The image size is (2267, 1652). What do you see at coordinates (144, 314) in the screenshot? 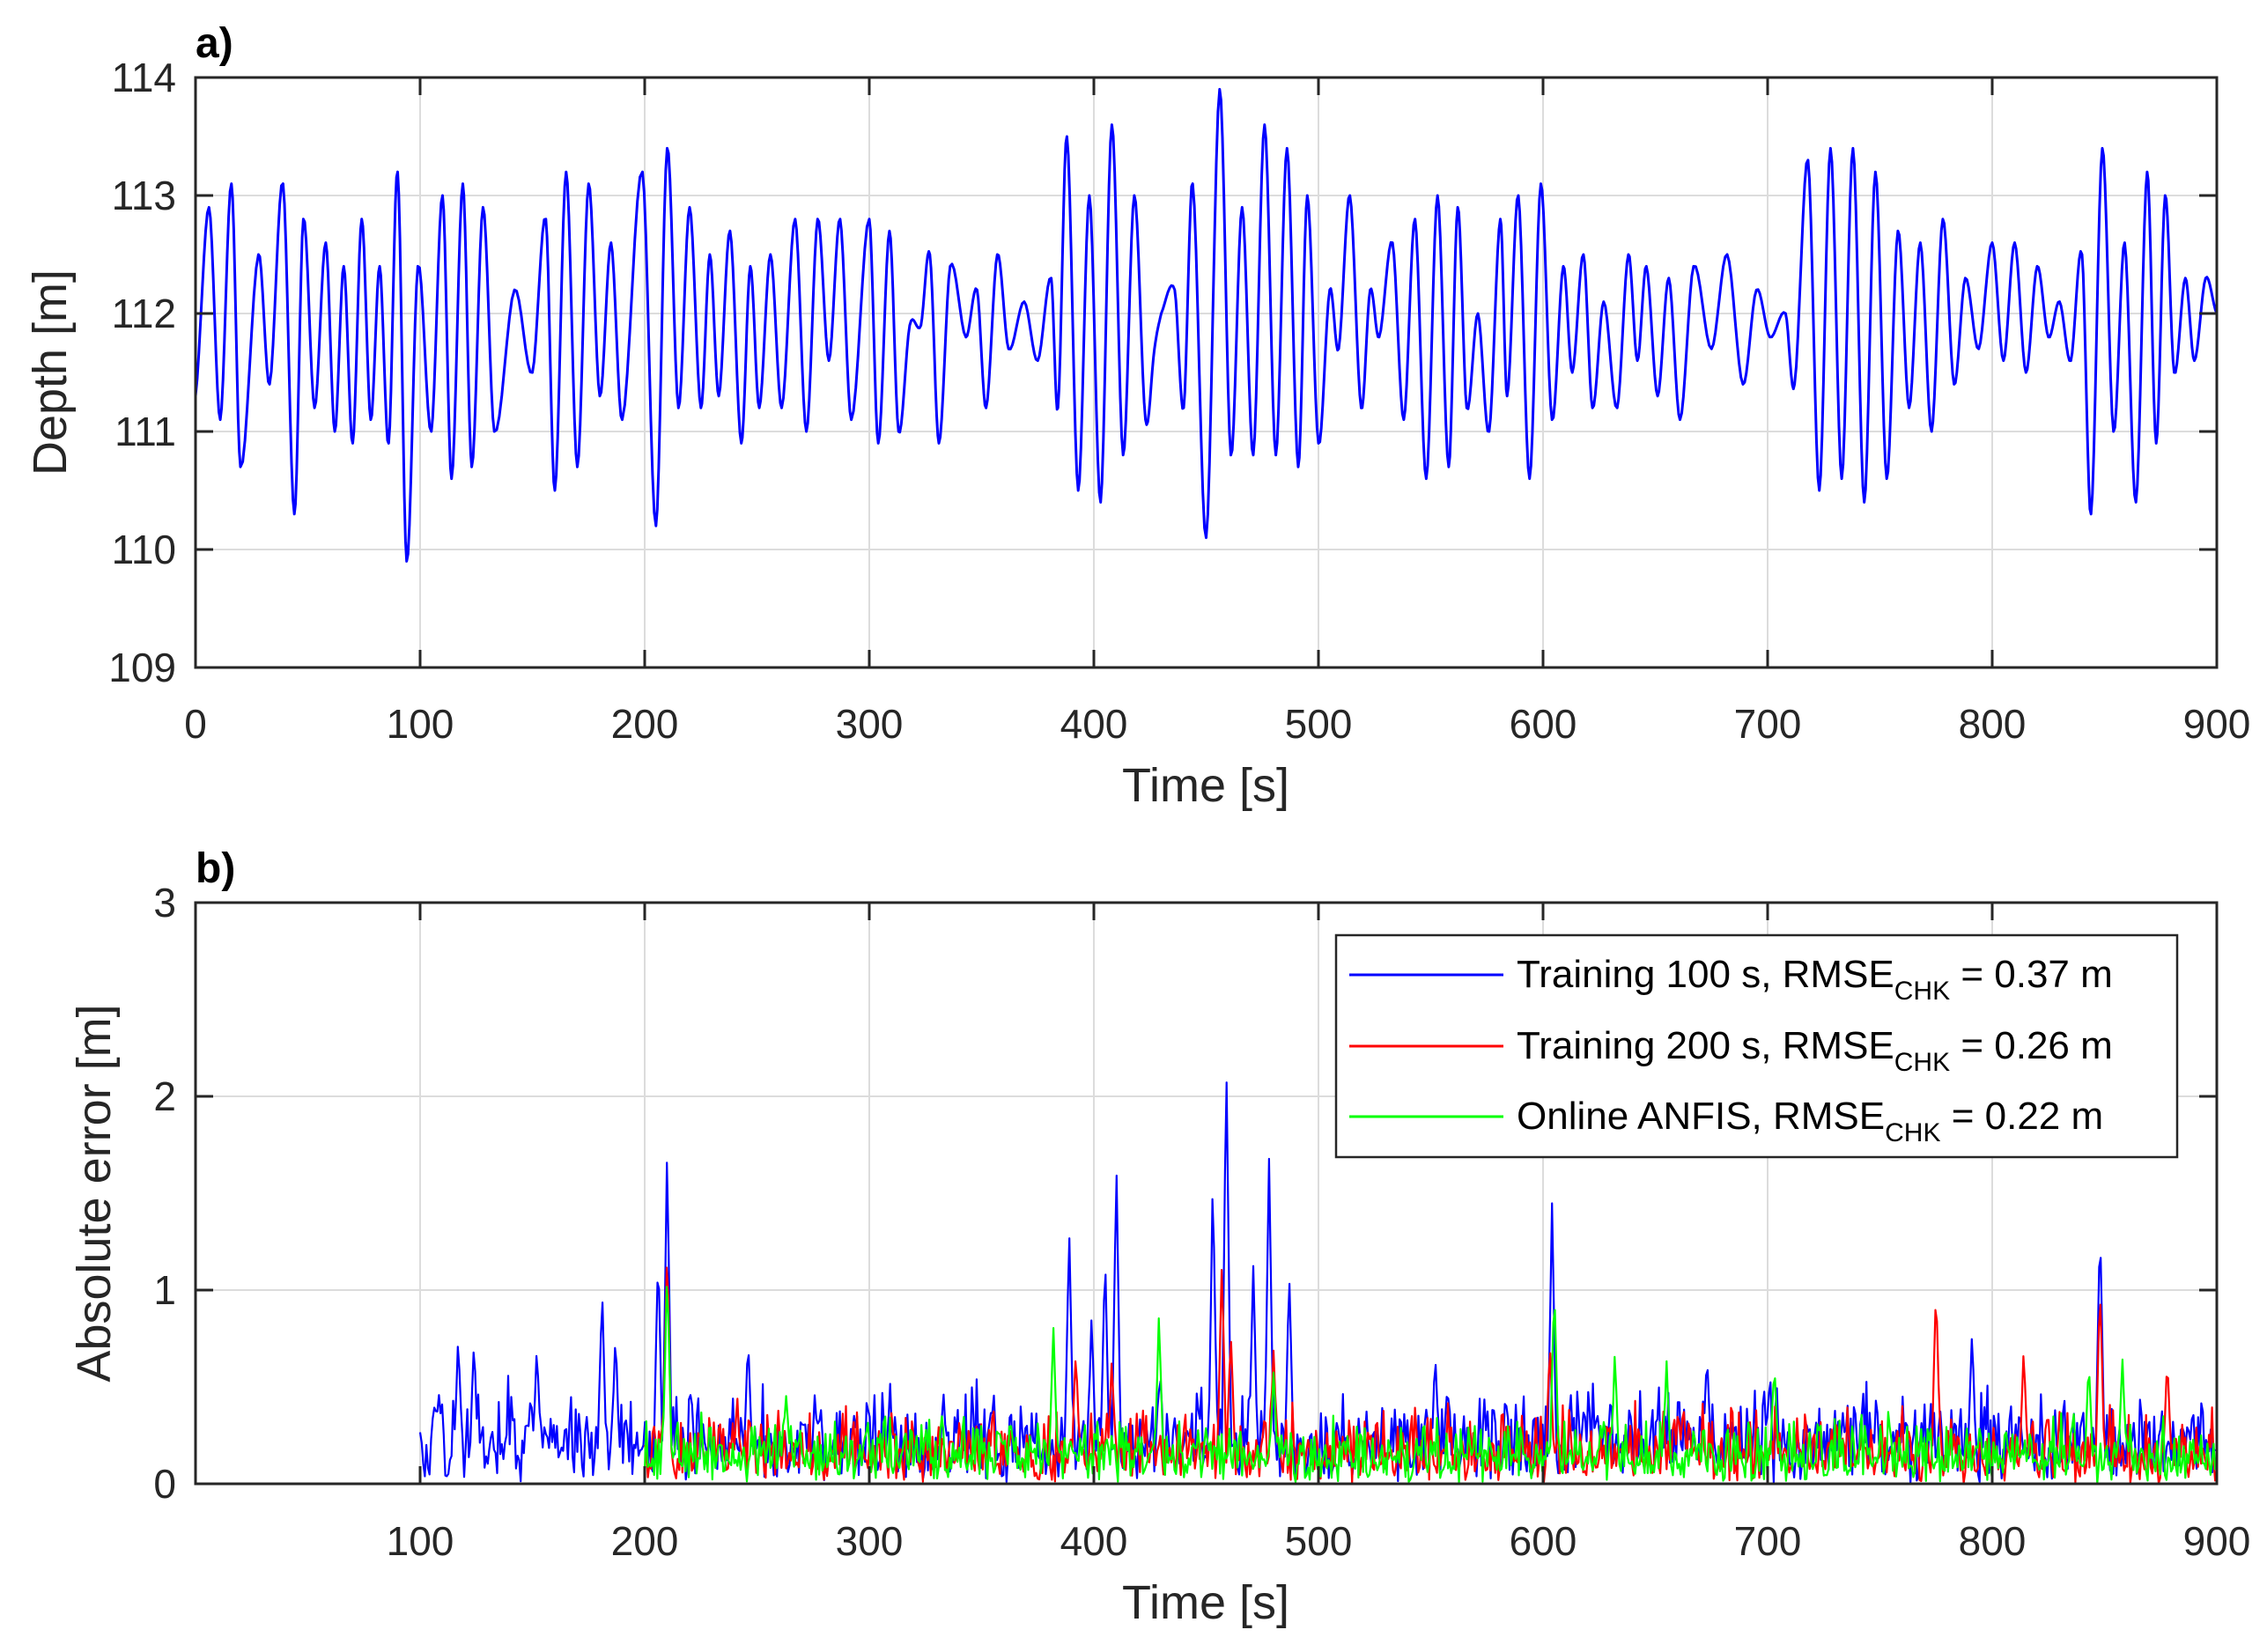
I see `y-tick-label: 112` at bounding box center [144, 314].